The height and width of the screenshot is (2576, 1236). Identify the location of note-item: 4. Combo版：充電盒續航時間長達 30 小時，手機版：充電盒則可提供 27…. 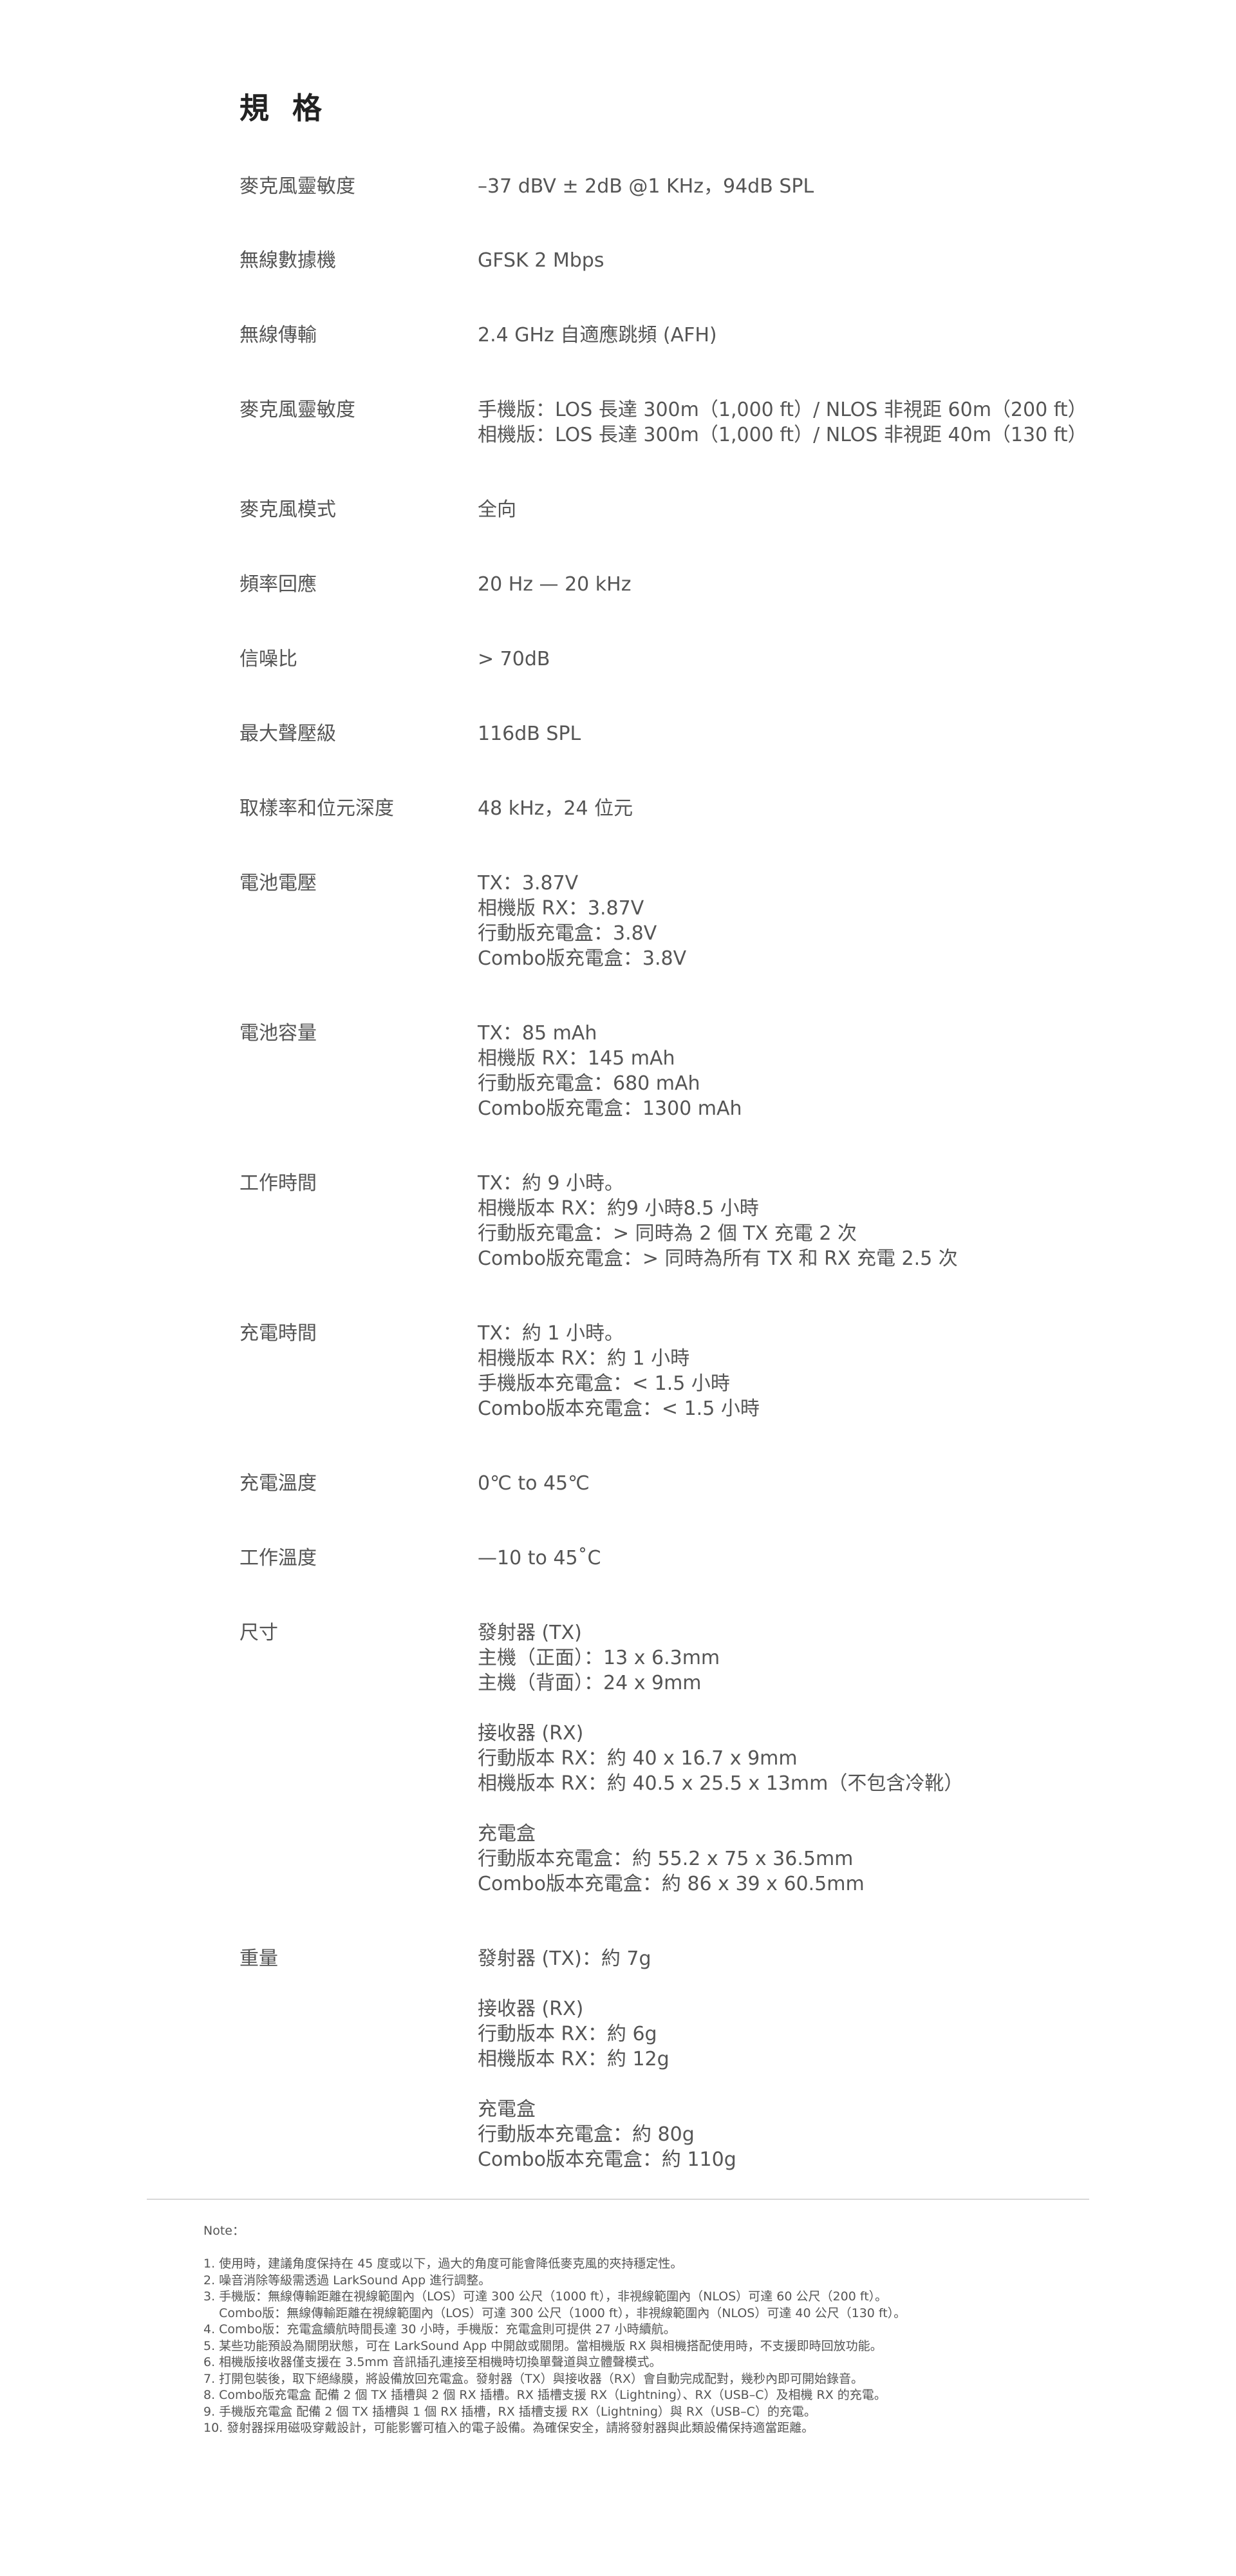
(440, 2329).